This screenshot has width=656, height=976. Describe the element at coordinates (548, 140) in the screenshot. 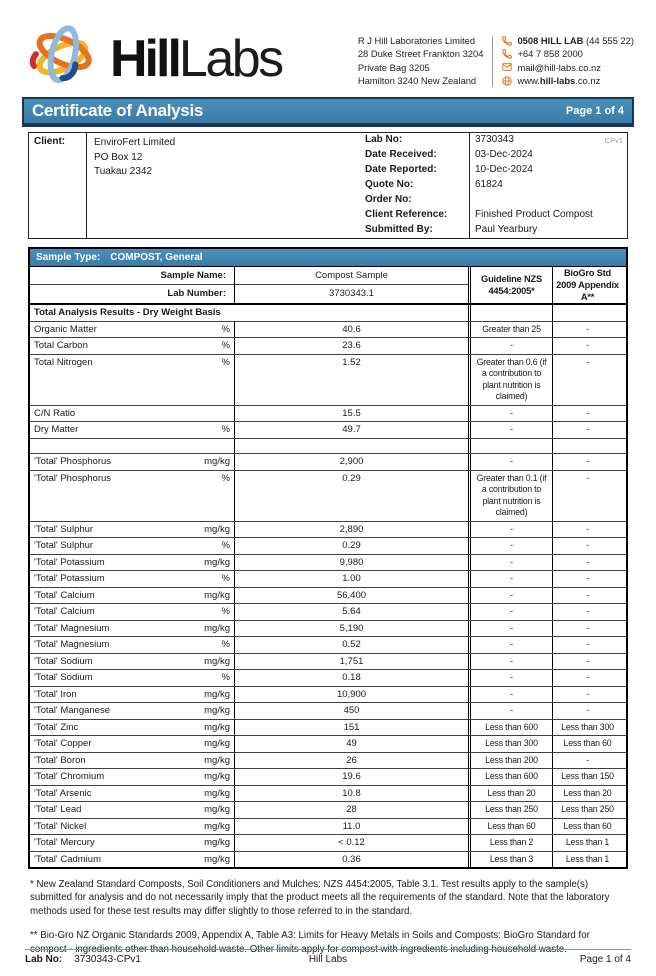

I see `field-value: 3730343 CPv1` at that location.